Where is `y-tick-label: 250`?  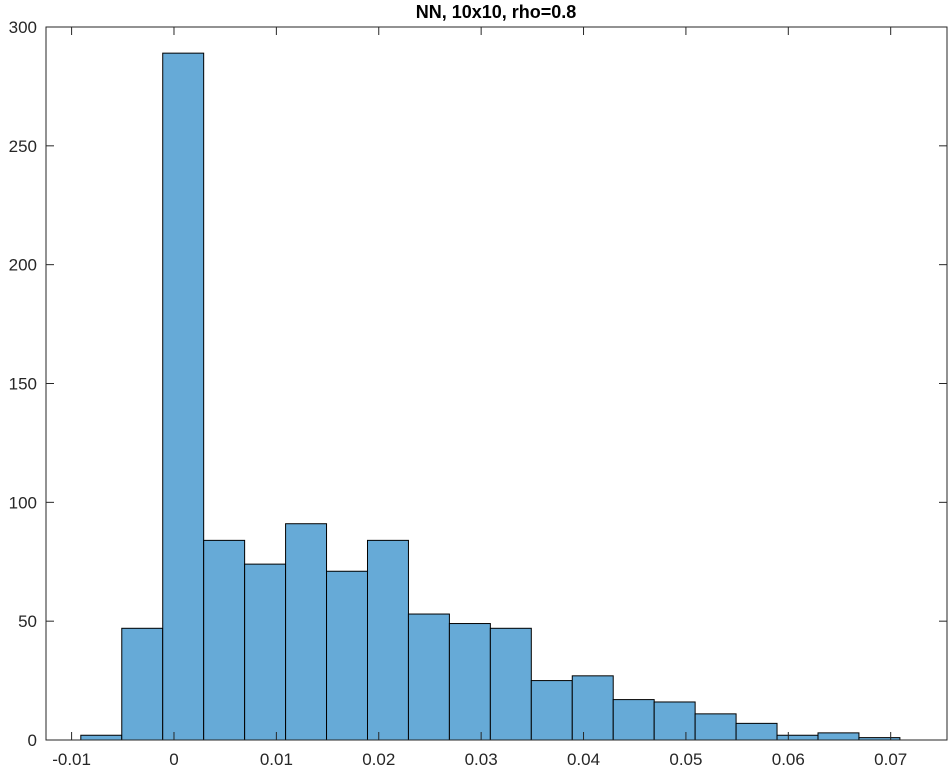
y-tick-label: 250 is located at coordinates (23, 146).